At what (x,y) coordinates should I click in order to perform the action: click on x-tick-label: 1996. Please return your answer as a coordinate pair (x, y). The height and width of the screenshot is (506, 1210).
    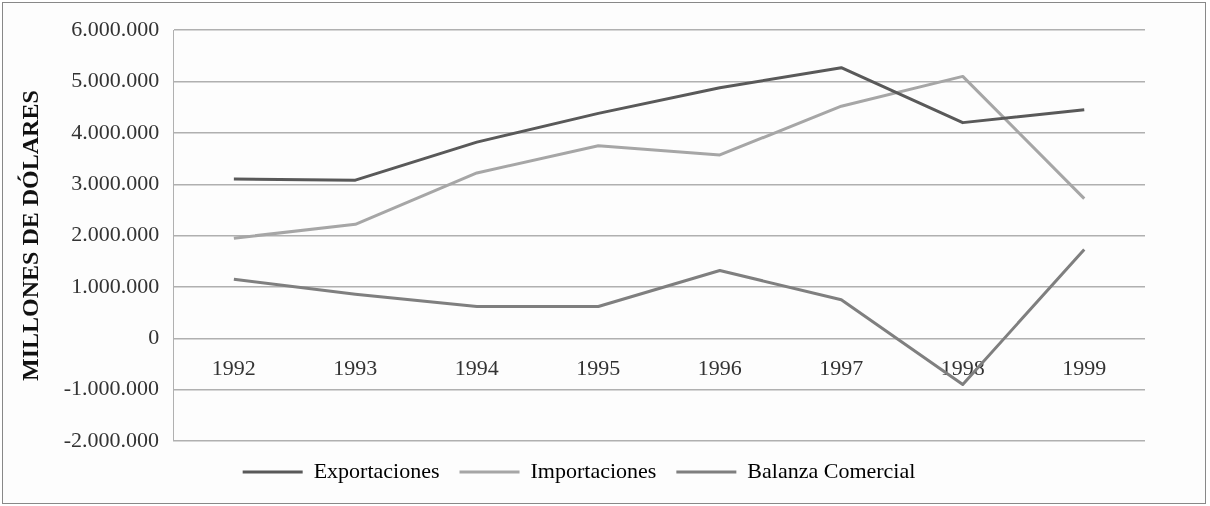
    Looking at the image, I should click on (719, 368).